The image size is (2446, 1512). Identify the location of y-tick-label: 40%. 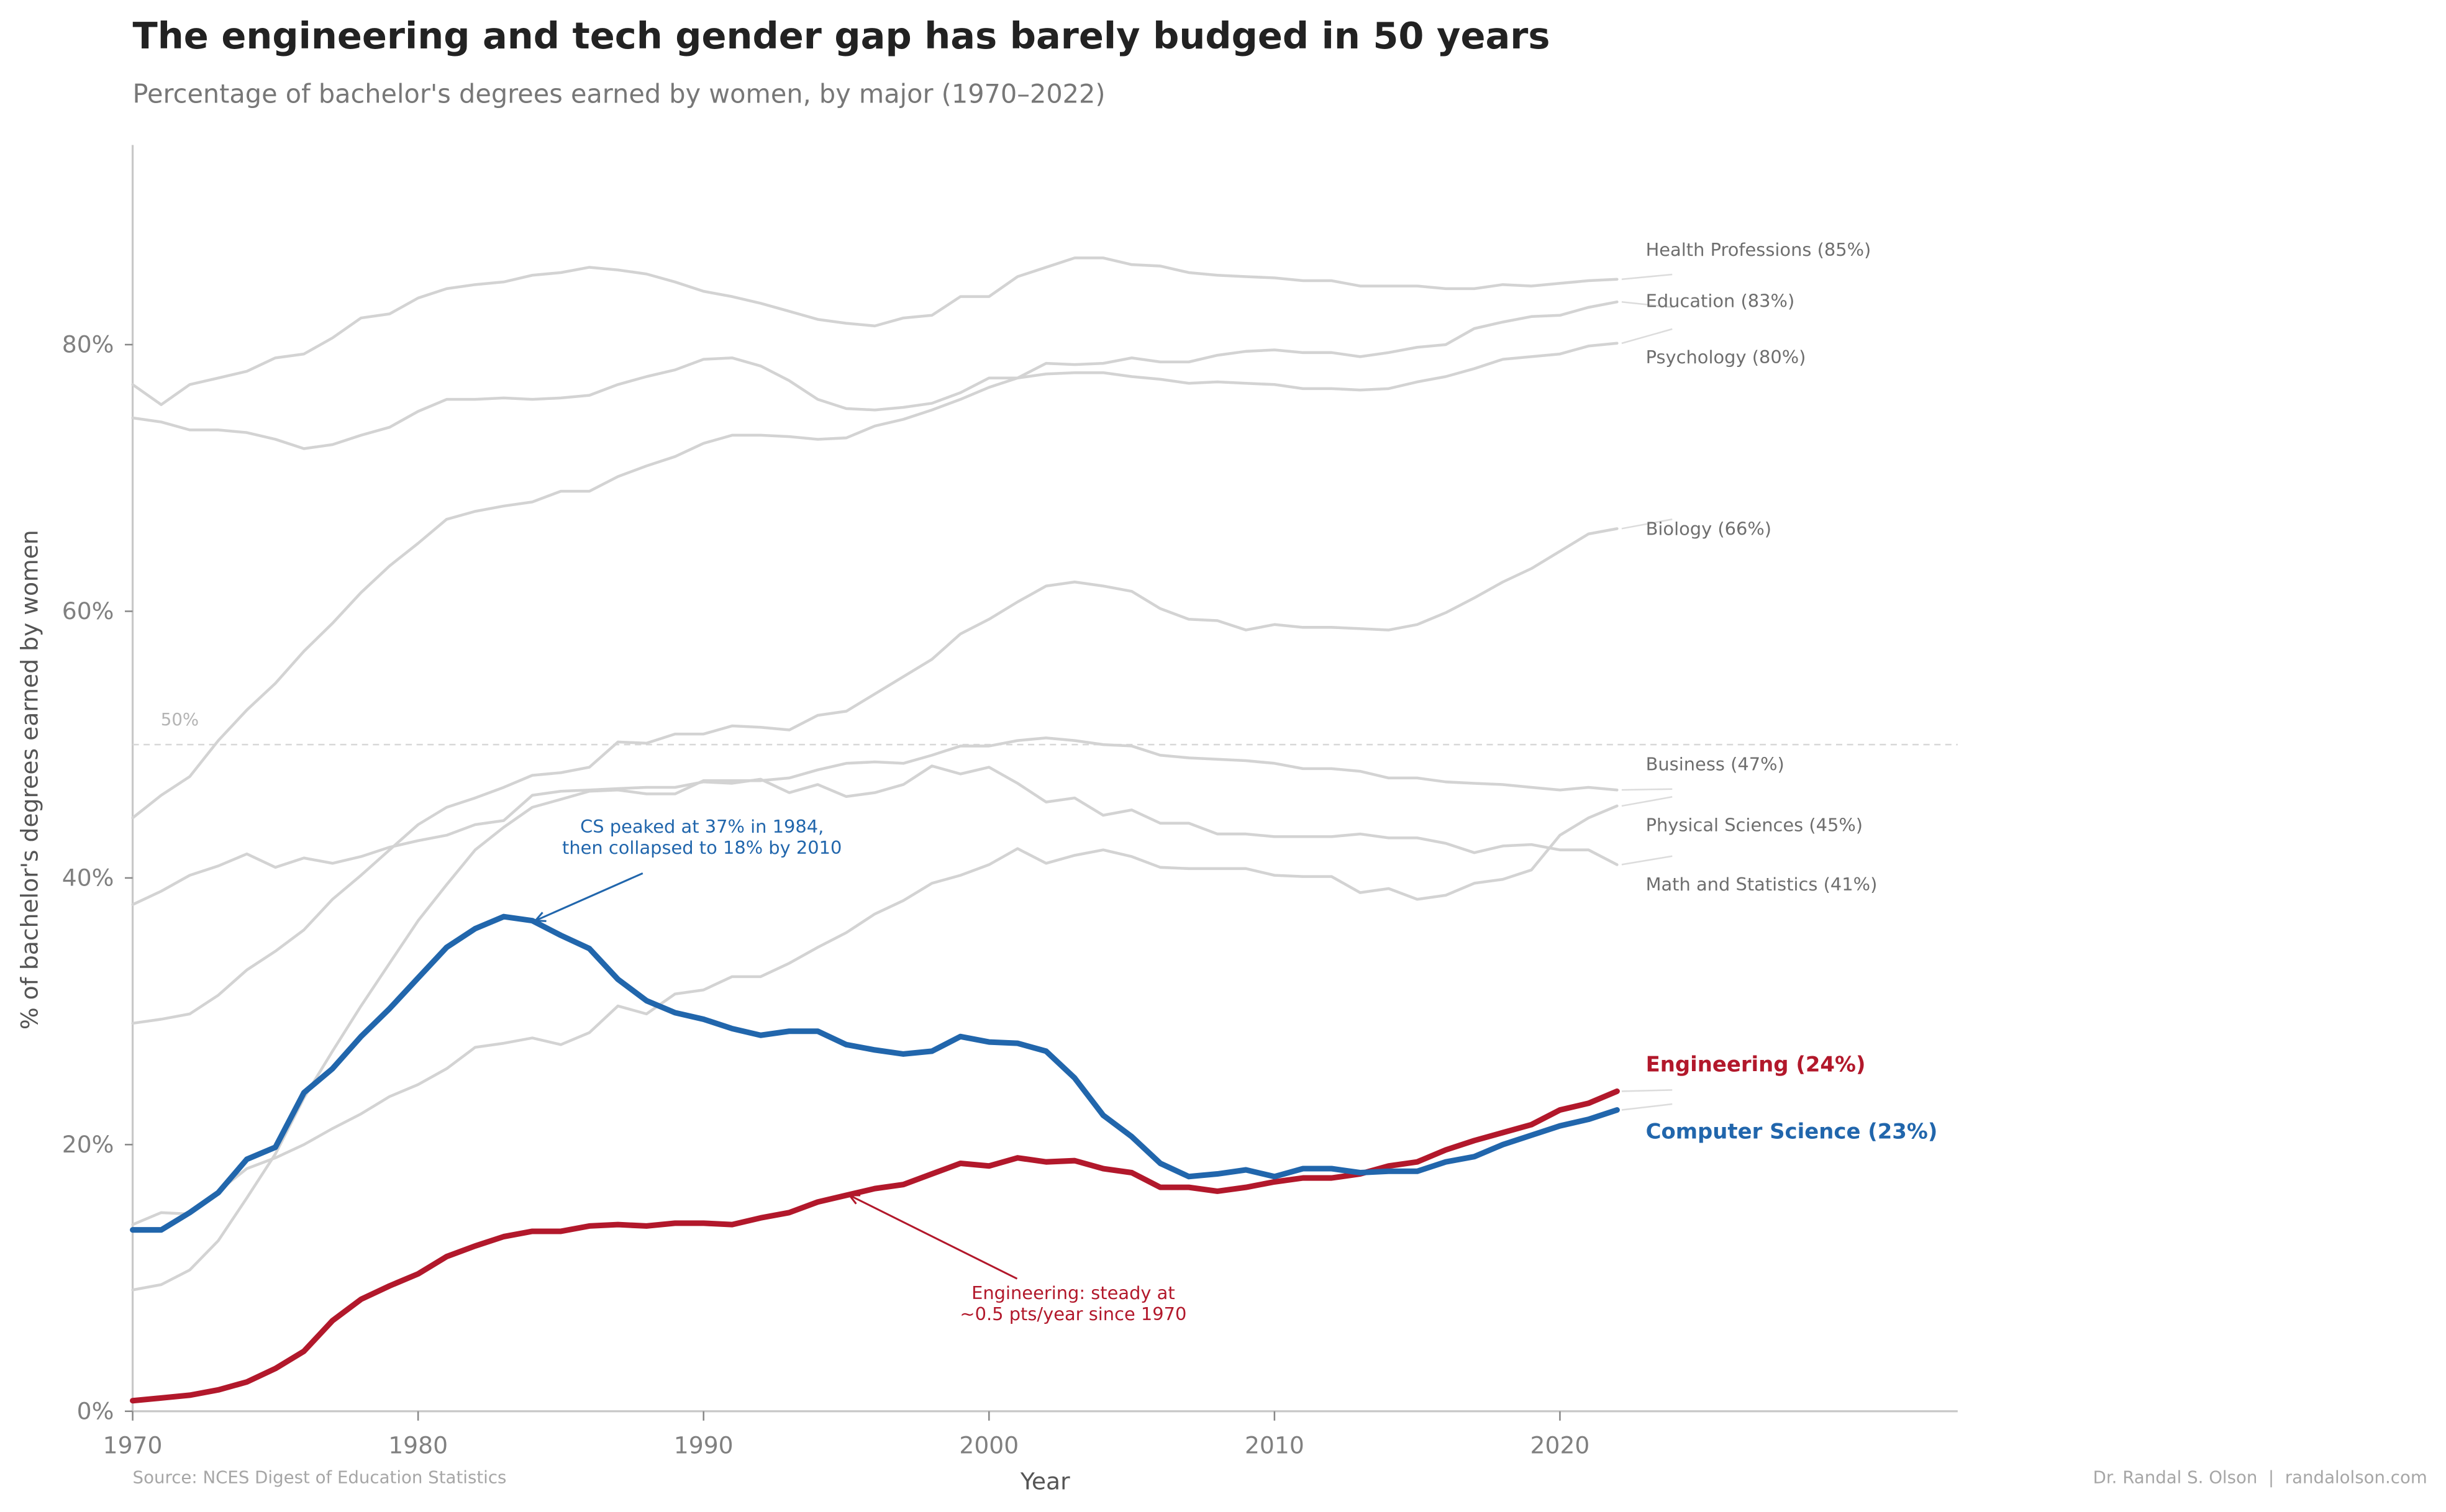
(88, 877).